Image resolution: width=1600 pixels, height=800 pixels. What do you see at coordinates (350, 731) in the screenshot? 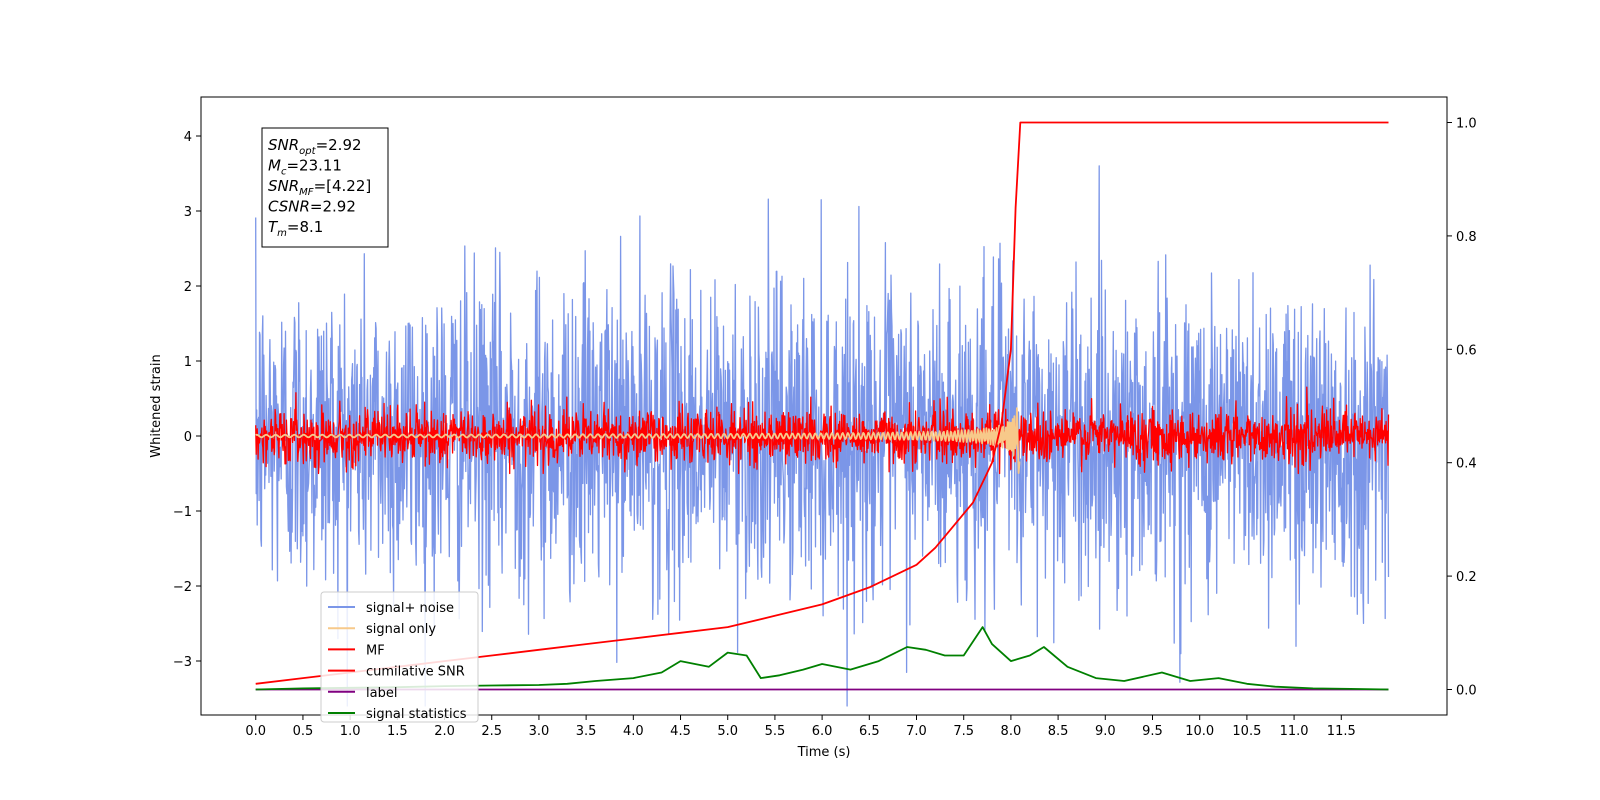
I see `x-tick-label: 1.0` at bounding box center [350, 731].